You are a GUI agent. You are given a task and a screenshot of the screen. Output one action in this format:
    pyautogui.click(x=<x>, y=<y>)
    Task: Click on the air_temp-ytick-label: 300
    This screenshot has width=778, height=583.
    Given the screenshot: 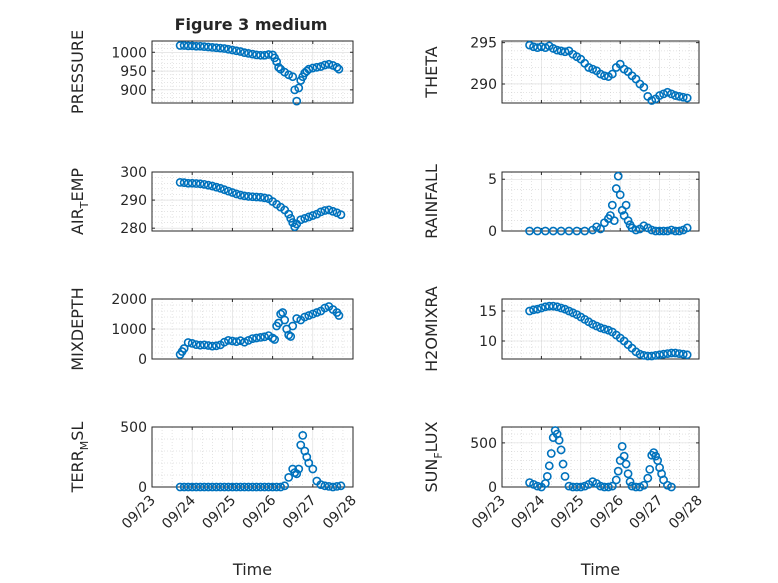 What is the action you would take?
    pyautogui.click(x=133, y=173)
    